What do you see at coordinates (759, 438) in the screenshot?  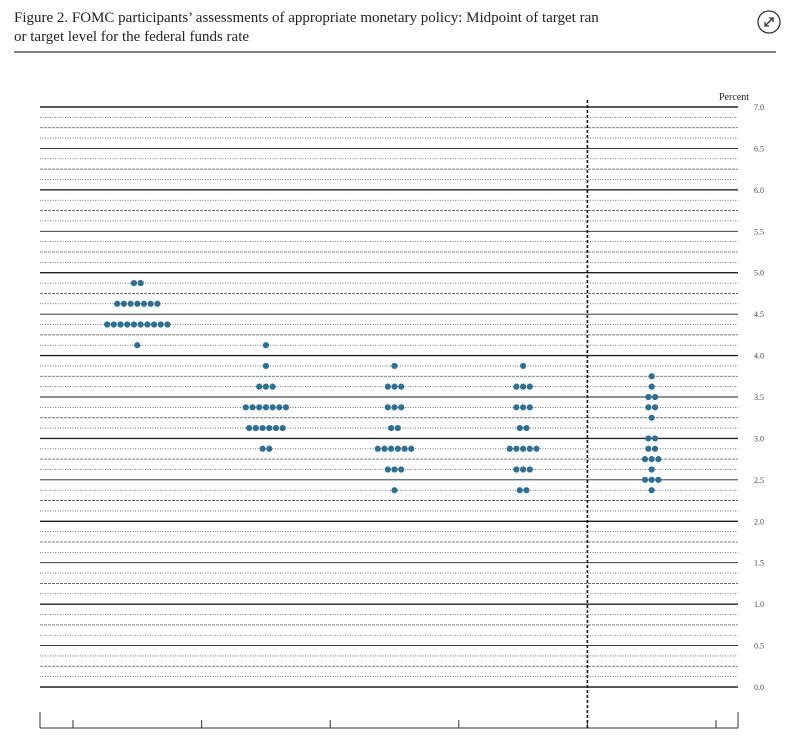 I see `y-tick-label: 3.0` at bounding box center [759, 438].